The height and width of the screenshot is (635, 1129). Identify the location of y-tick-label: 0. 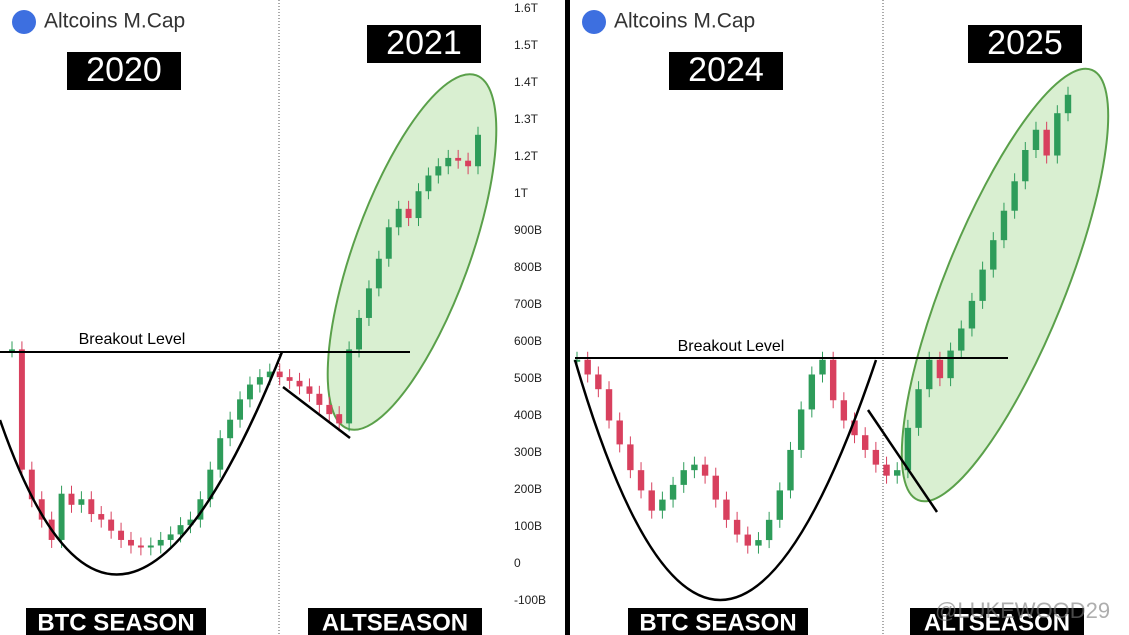
(517, 563).